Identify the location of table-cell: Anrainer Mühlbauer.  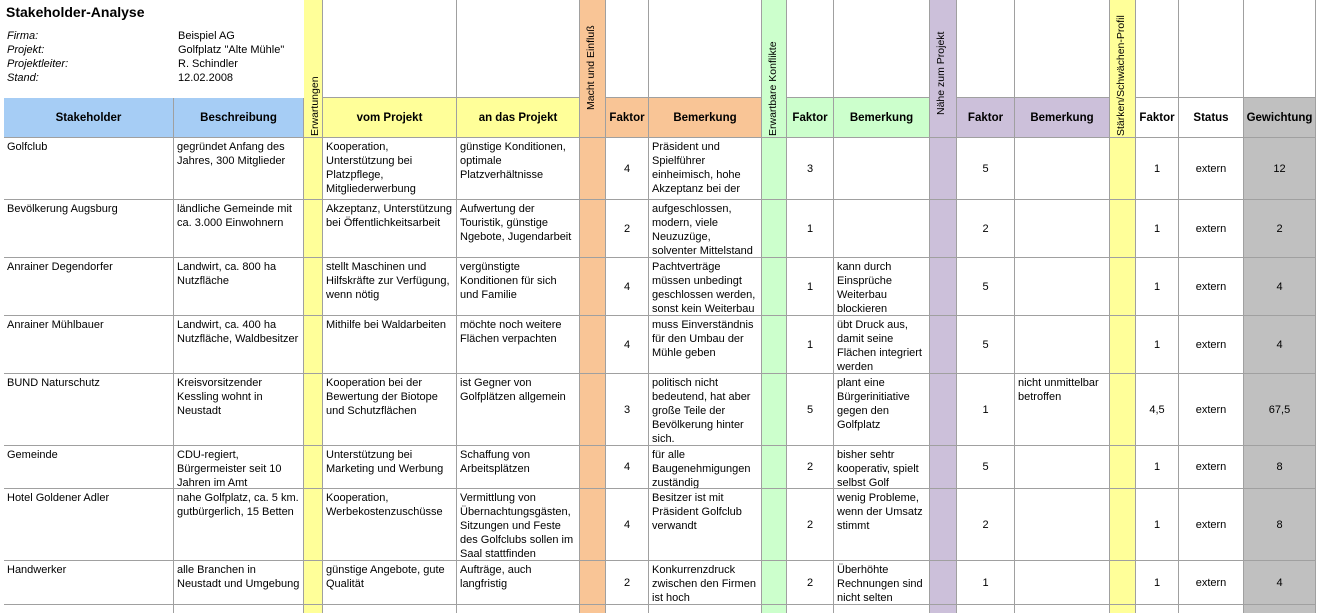
(89, 345).